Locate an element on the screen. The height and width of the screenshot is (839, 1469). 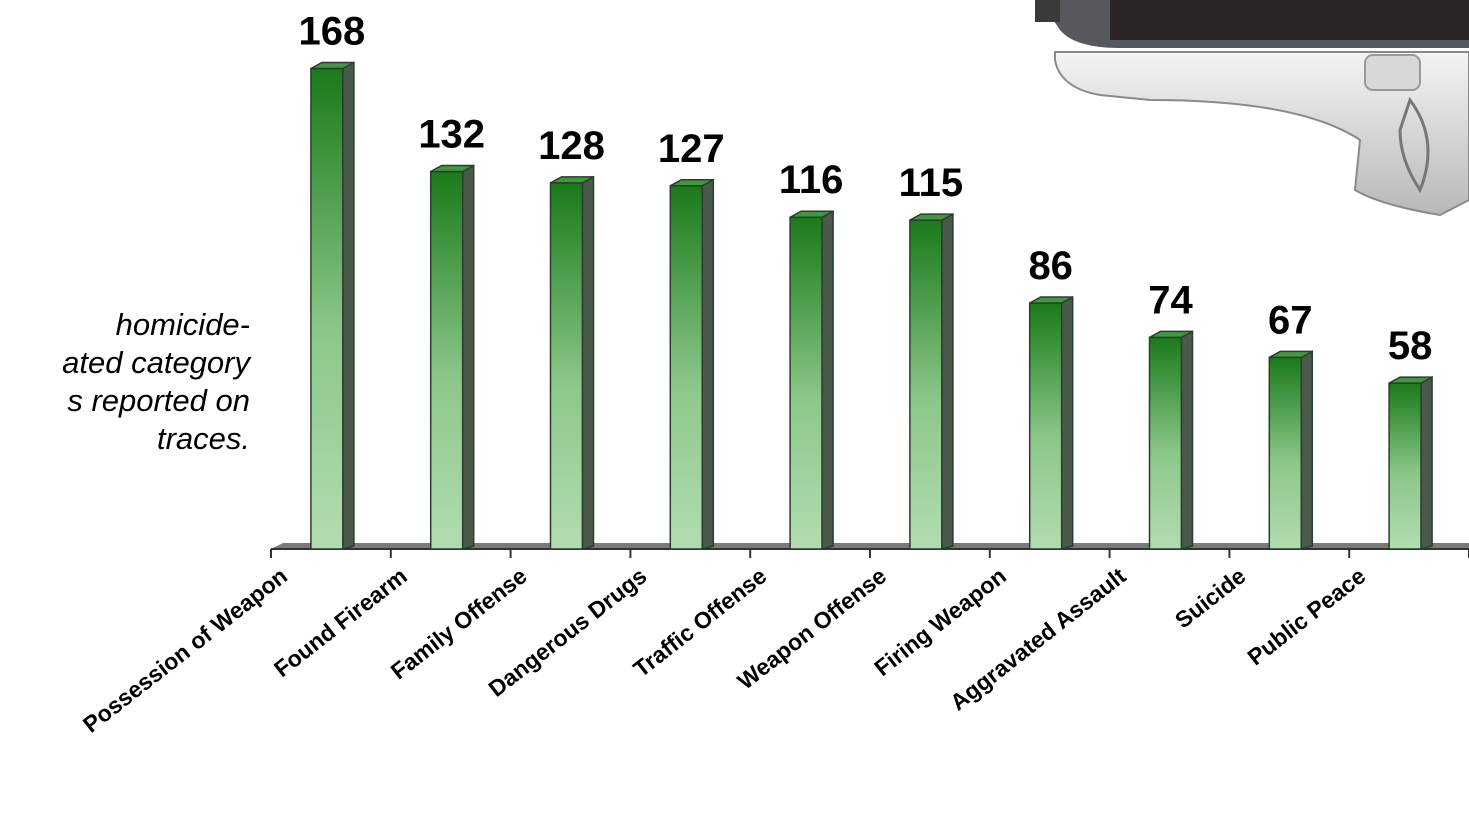
handgun-image is located at coordinates (1252, 108).